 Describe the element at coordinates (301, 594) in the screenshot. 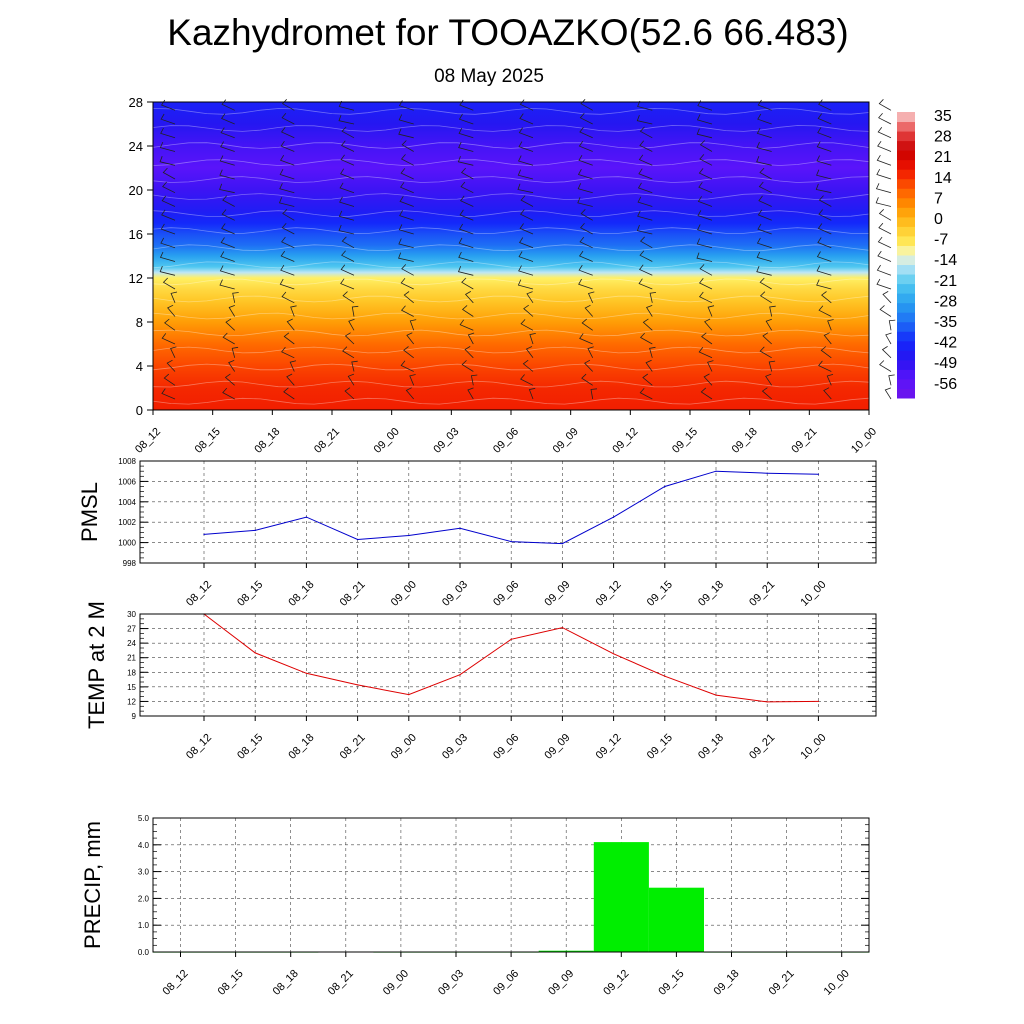

I see `x-tick-label: 08_18` at that location.